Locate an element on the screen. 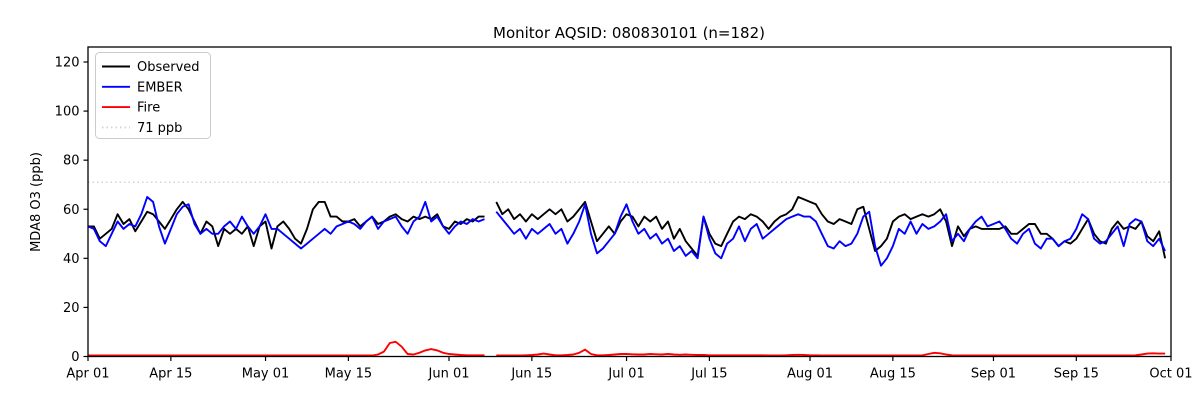 The height and width of the screenshot is (400, 1200). x-tick-label: Sep 15 is located at coordinates (1076, 374).